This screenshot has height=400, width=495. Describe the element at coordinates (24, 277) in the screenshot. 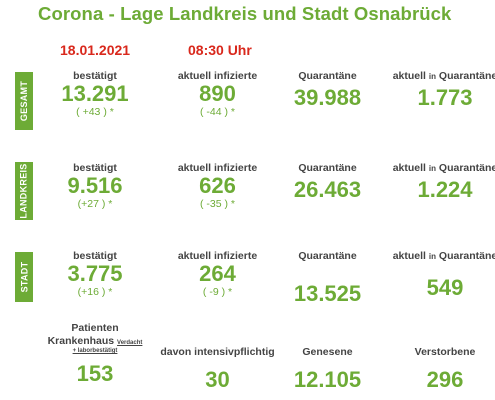

I see `section-label-stadt: STADT` at that location.